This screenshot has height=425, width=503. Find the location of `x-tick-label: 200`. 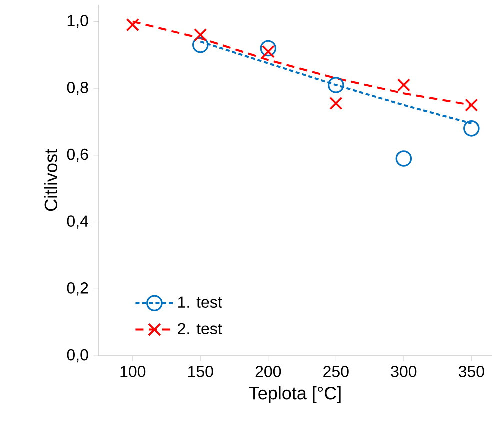

x-tick-label: 200 is located at coordinates (269, 372).